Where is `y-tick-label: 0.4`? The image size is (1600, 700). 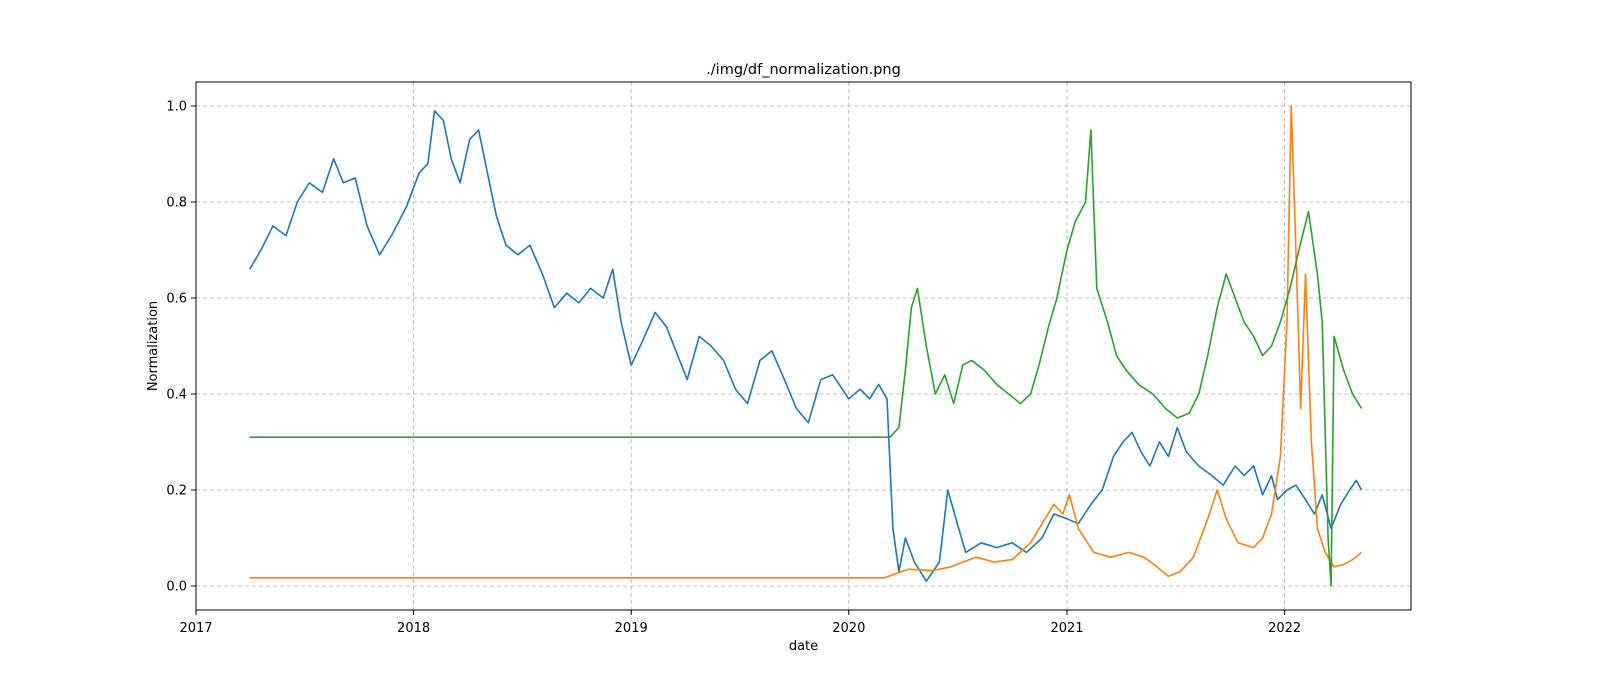 y-tick-label: 0.4 is located at coordinates (176, 395).